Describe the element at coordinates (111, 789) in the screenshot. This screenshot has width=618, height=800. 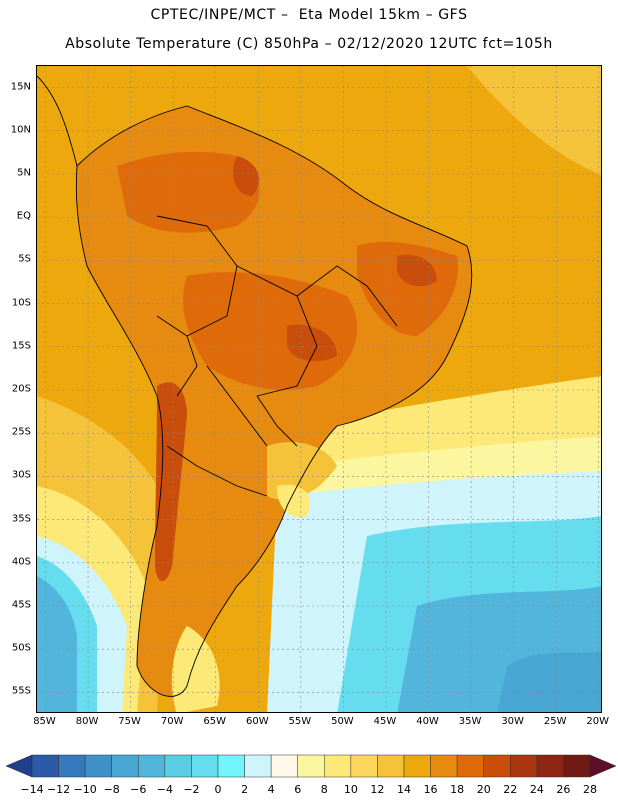
I see `colorbar-tick-label: −8` at that location.